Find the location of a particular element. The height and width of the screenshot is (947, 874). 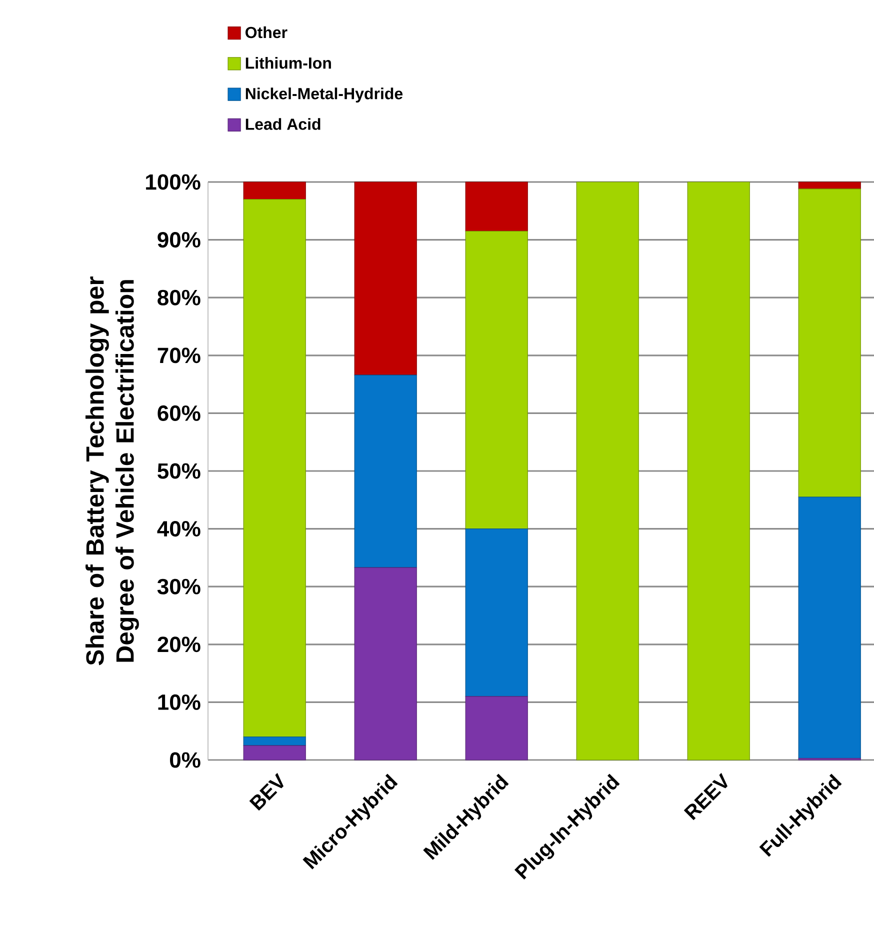

y-tick-label: 0% is located at coordinates (185, 760).